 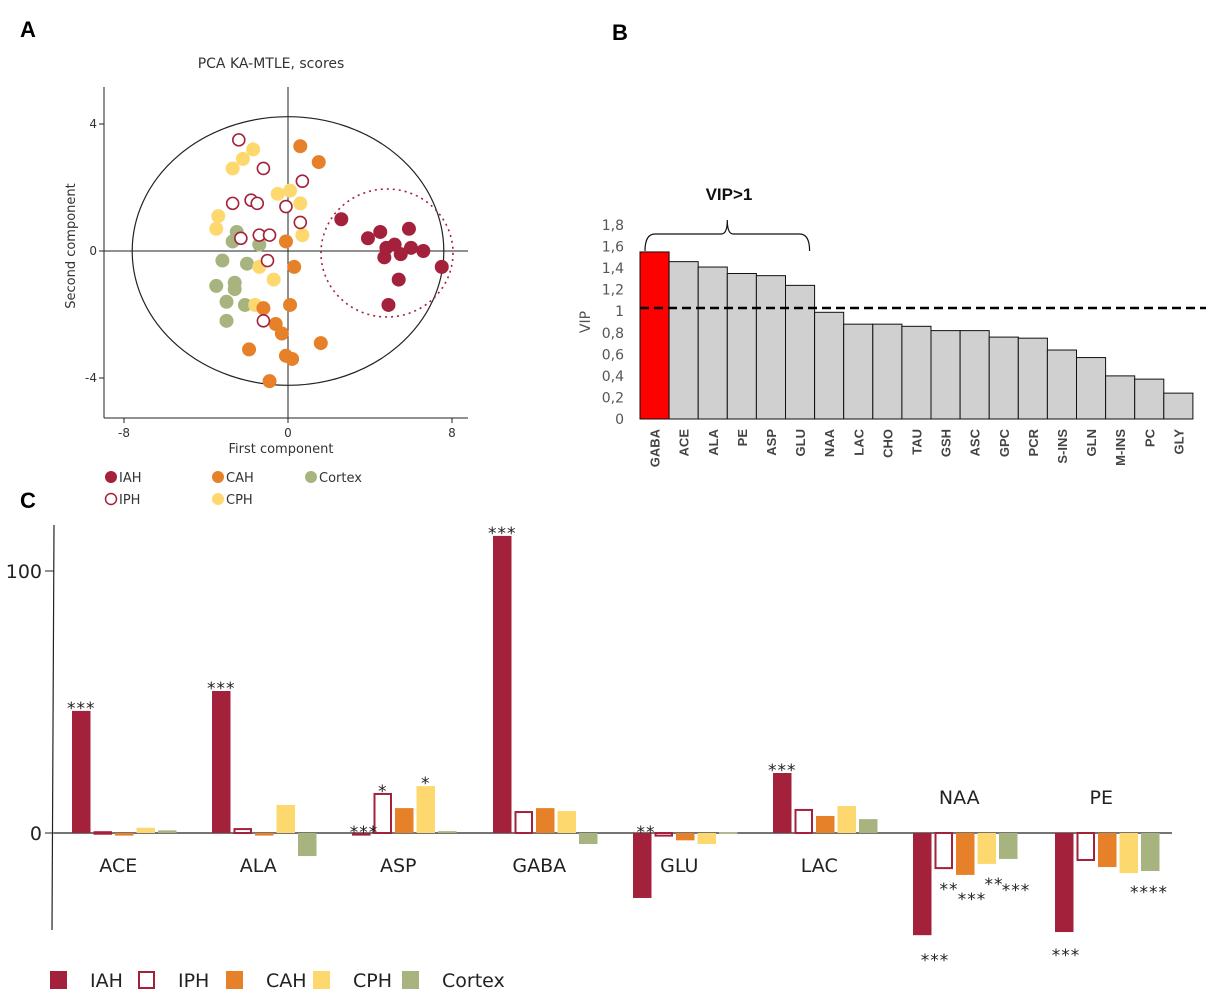 I want to click on vip-y-tick-label: 1,6, so click(x=613, y=248).